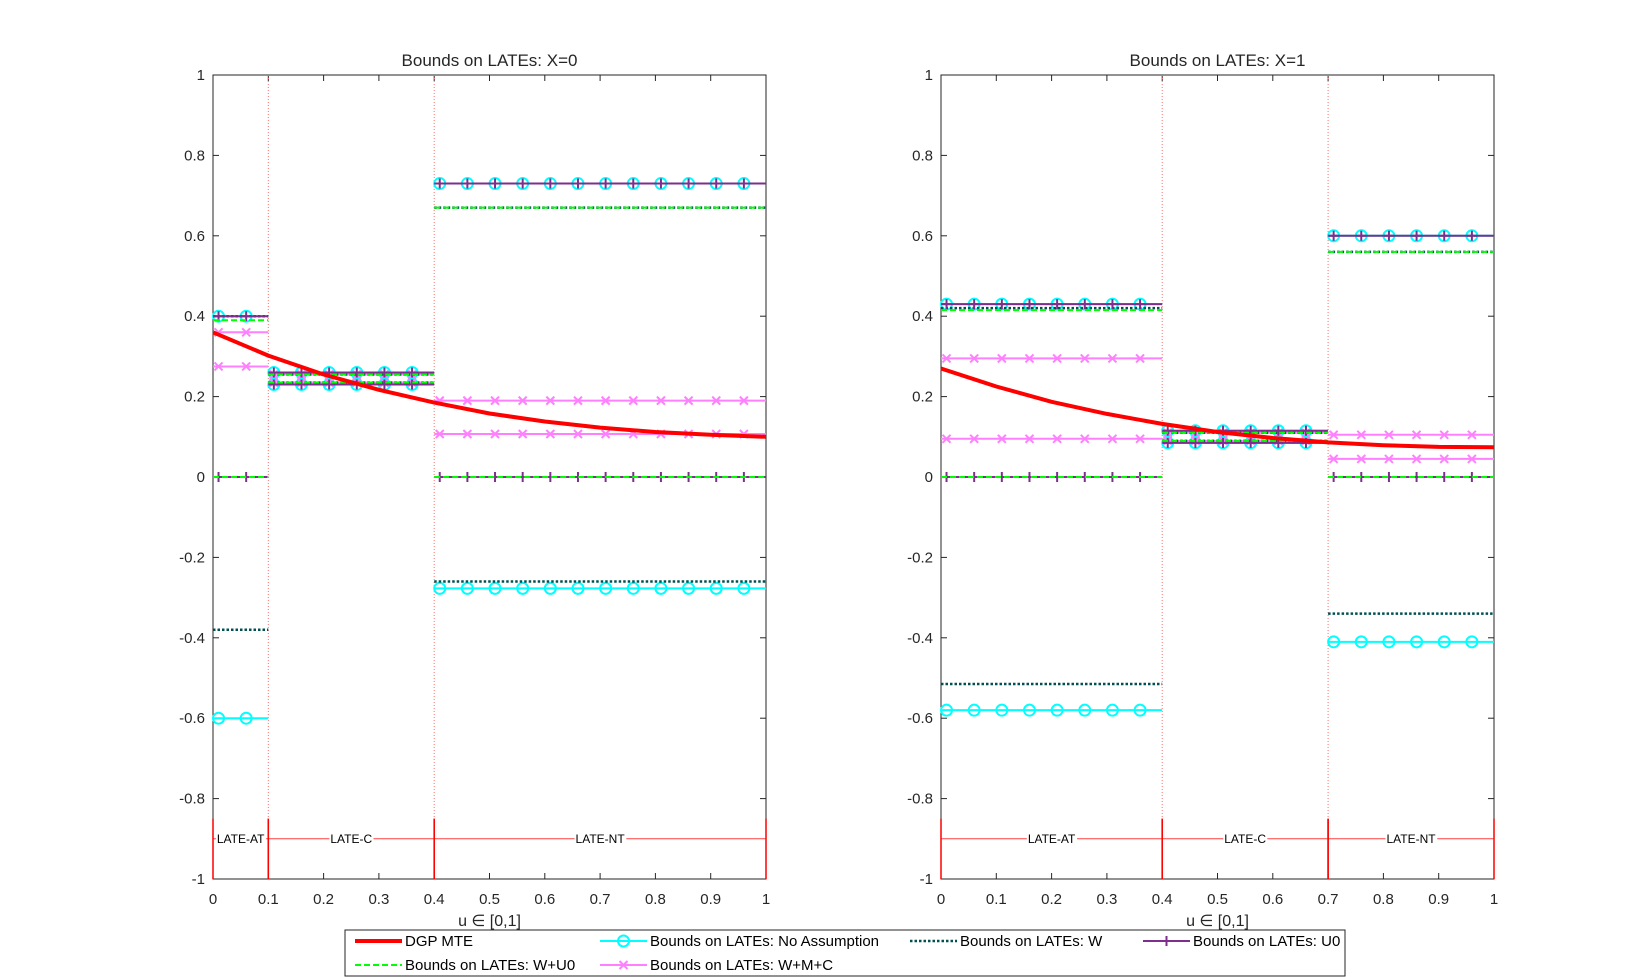  Describe the element at coordinates (201, 477) in the screenshot. I see `y-tick-label: 0` at that location.